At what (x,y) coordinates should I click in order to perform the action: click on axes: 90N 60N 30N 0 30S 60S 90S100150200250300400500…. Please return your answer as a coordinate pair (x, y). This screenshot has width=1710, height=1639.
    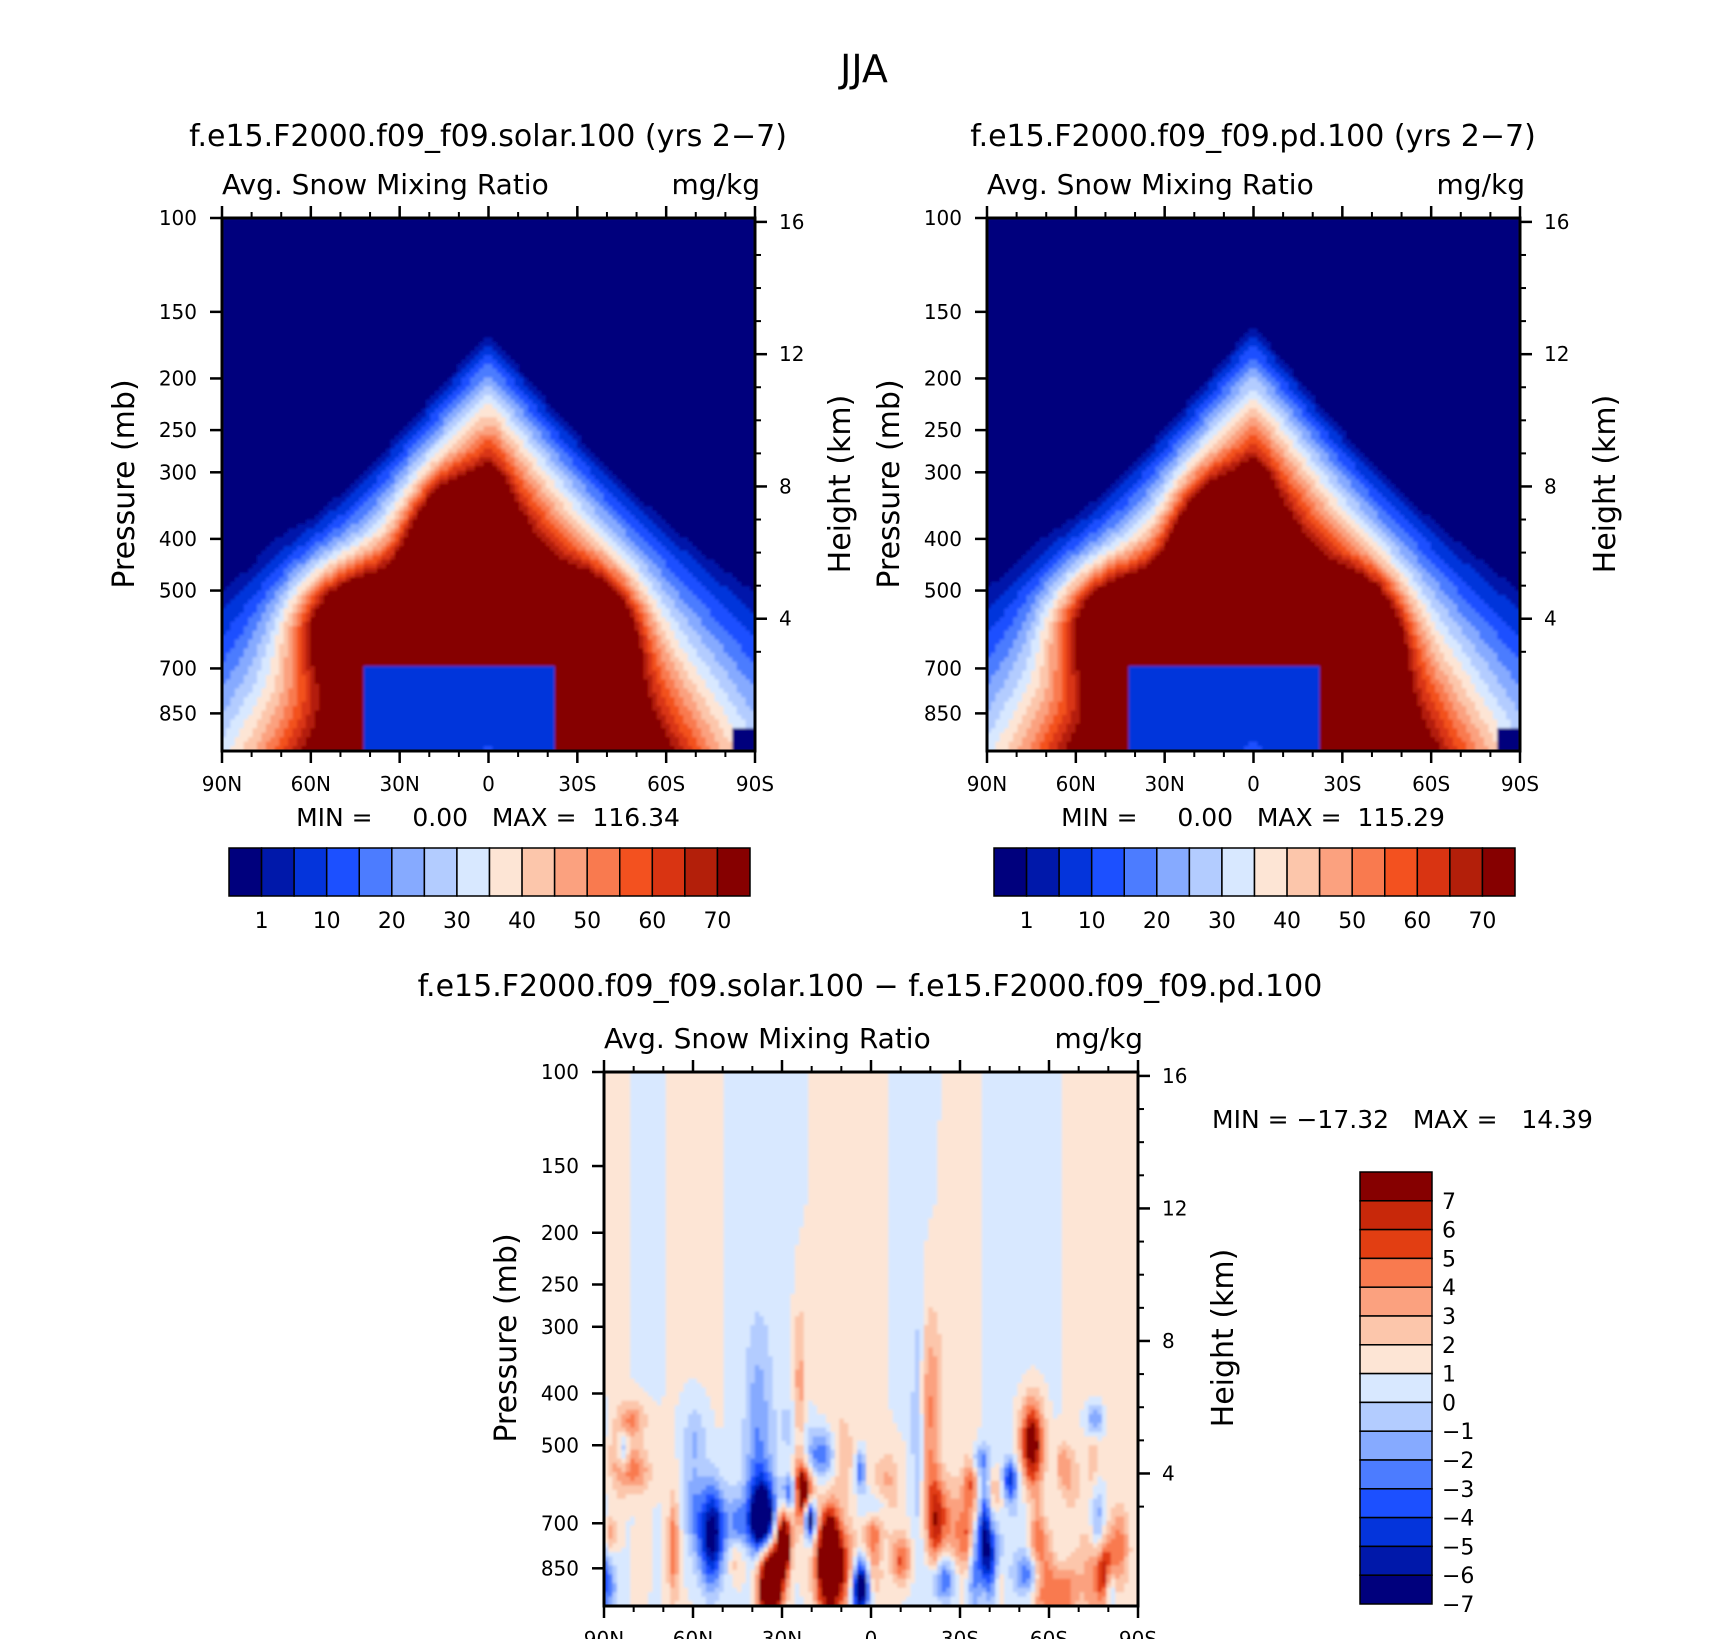
    Looking at the image, I should click on (481, 501).